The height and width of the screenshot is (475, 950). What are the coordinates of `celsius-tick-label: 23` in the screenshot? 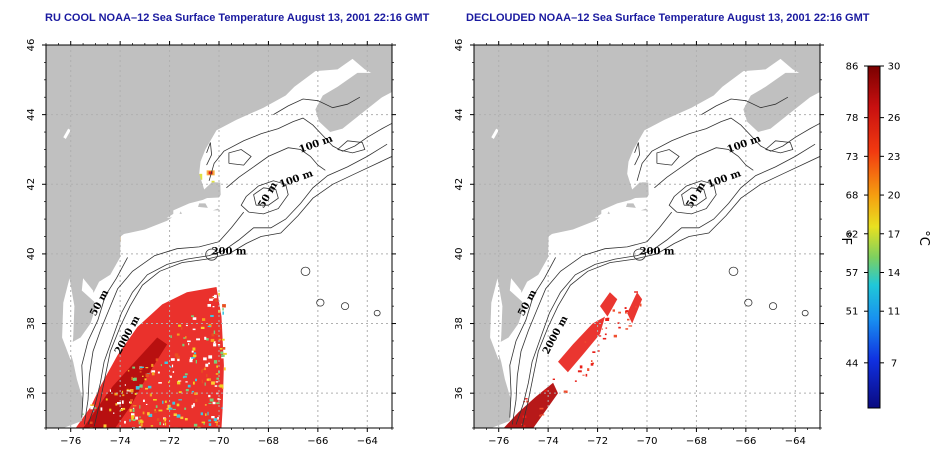 It's located at (894, 157).